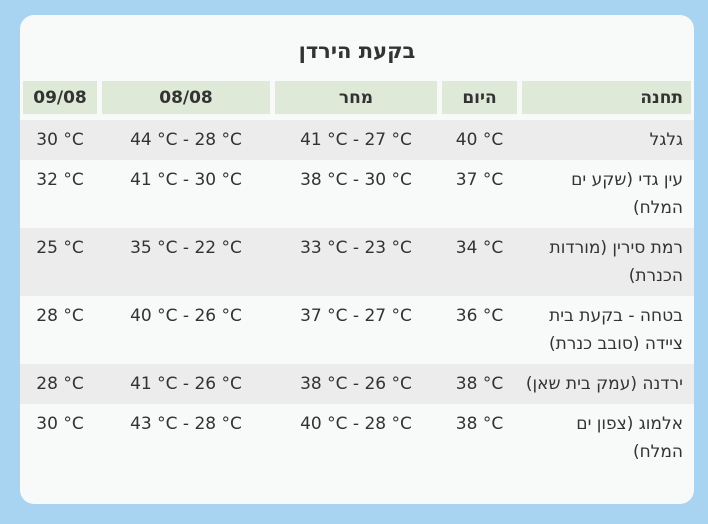 This screenshot has height=524, width=708. I want to click on tomorrow-temp-cell: 38 °C - 26 °C, so click(356, 384).